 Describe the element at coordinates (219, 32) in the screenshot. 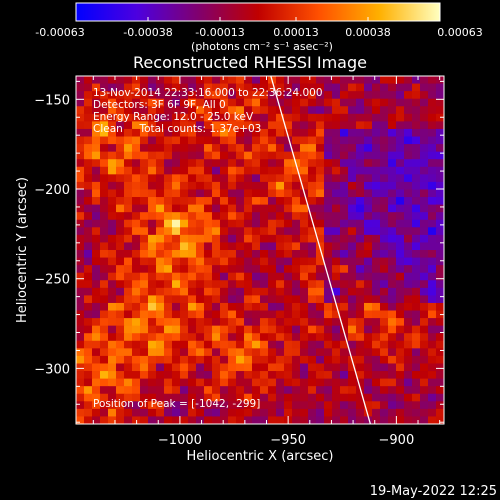

I see `colorbar-tick-label-2: -0.00013` at that location.